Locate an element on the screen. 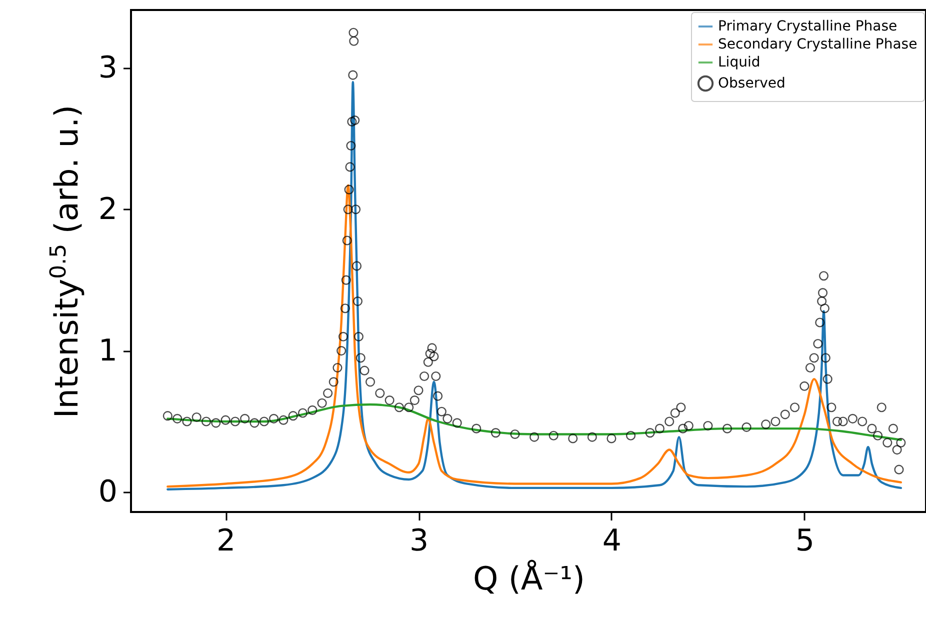  y-tick-label: 2 is located at coordinates (108, 209).